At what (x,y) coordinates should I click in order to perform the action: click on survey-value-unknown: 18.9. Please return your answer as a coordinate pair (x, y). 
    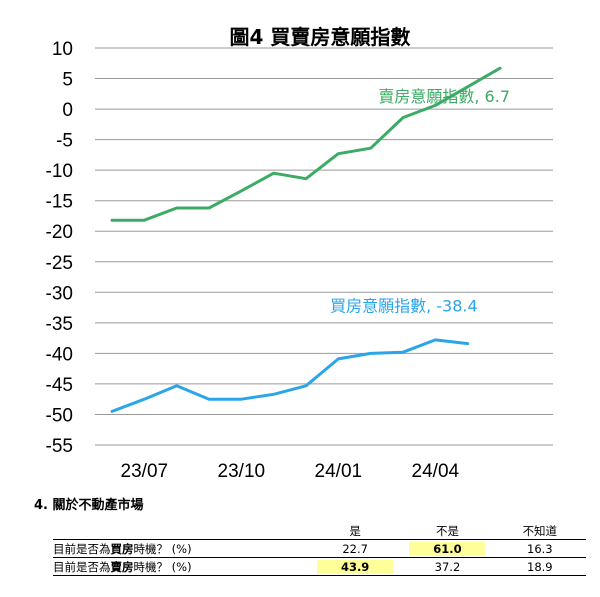
    Looking at the image, I should click on (539, 566).